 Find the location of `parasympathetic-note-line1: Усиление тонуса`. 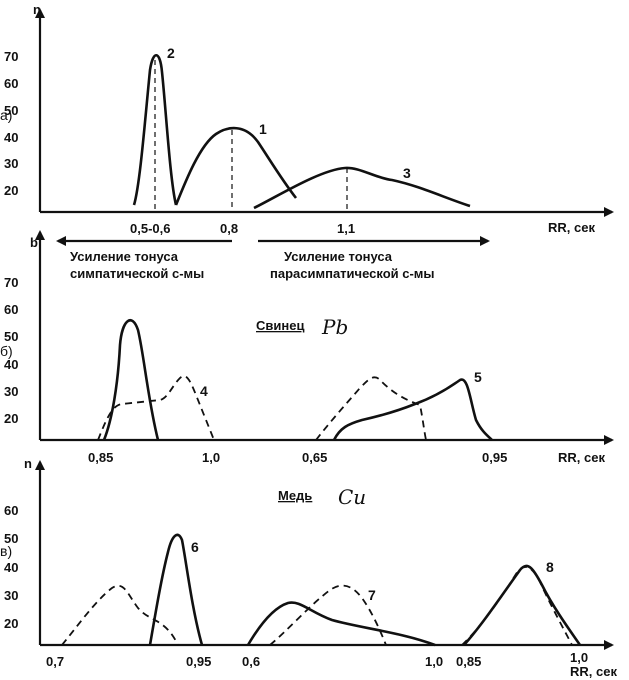

parasympathetic-note-line1: Усиление тонуса is located at coordinates (338, 256).